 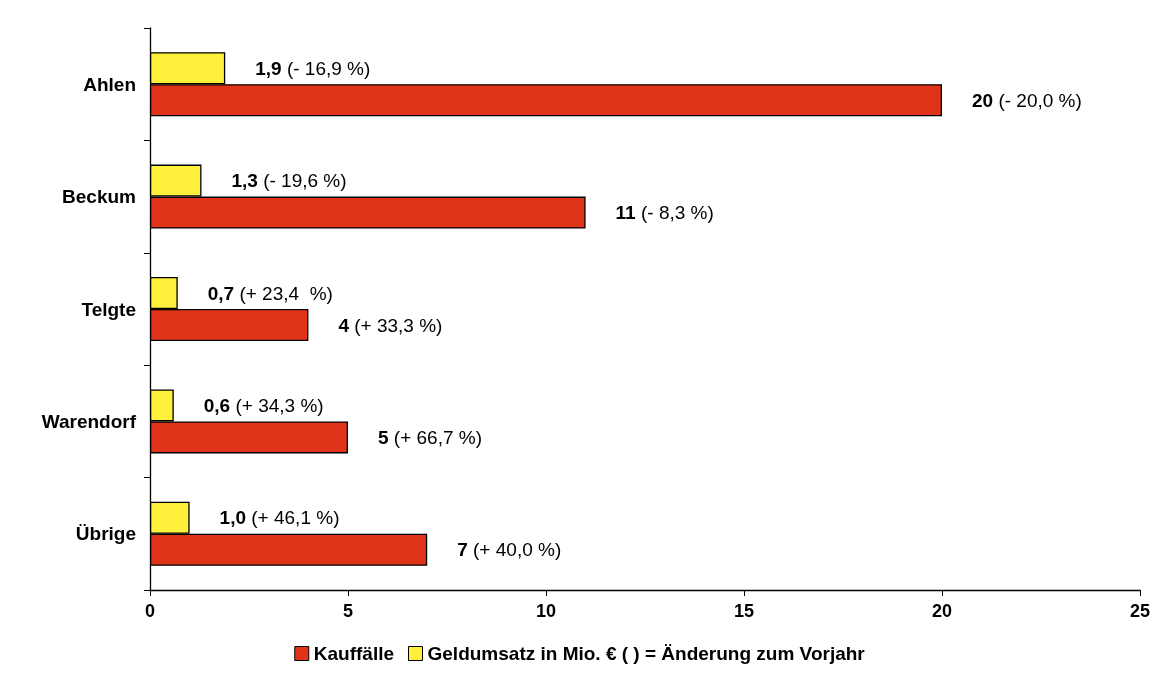 I want to click on x-tick-label: 25, so click(x=1140, y=611).